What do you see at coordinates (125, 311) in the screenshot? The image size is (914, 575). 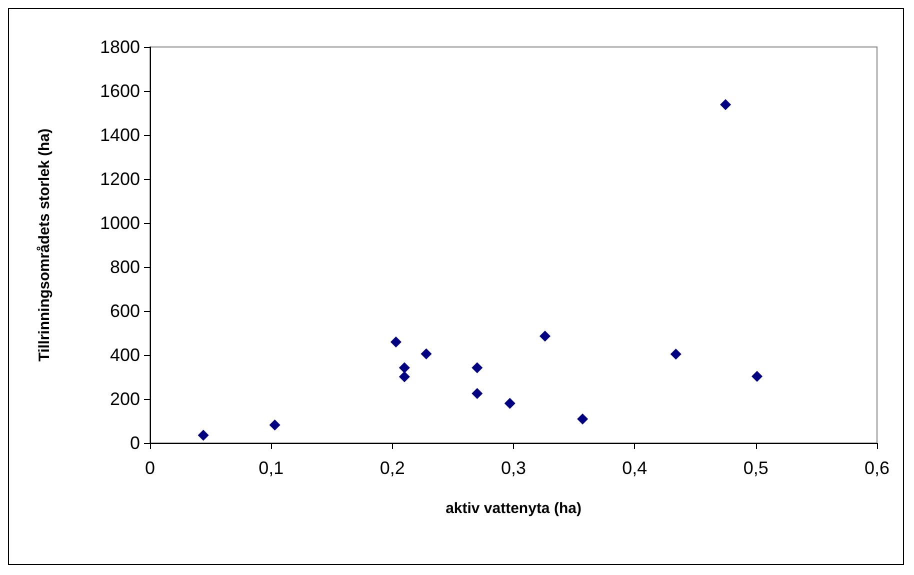 I see `y-tick-label: 600` at bounding box center [125, 311].